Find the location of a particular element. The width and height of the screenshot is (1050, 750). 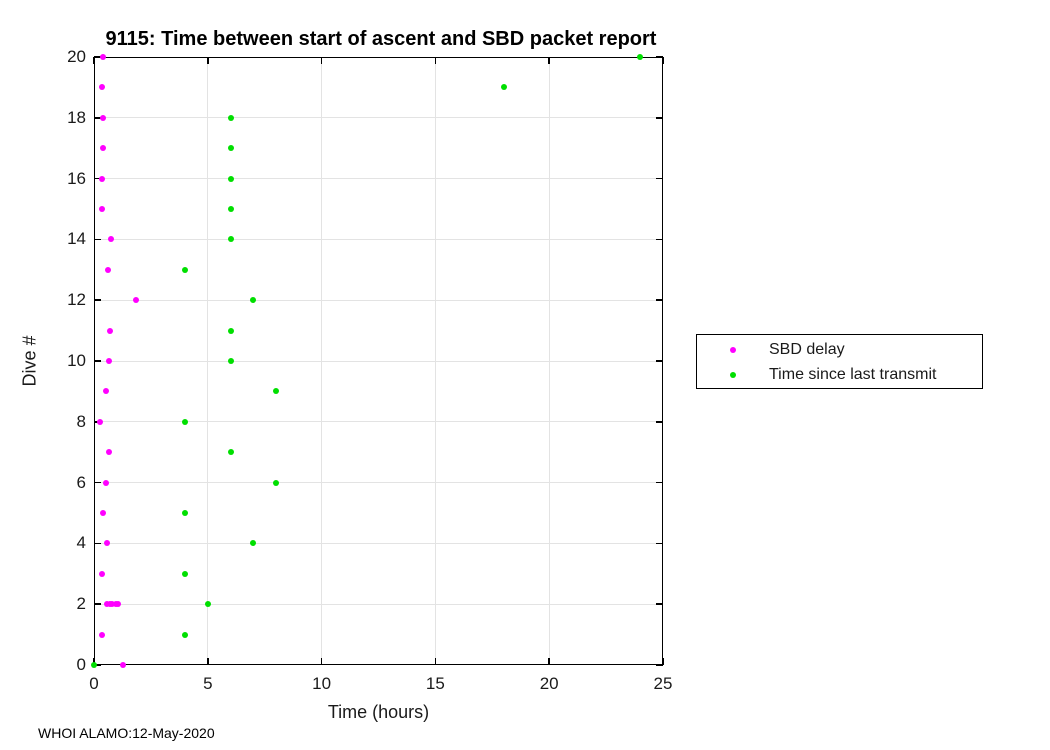

time-since-last-transmit-marker-icon is located at coordinates (733, 374).